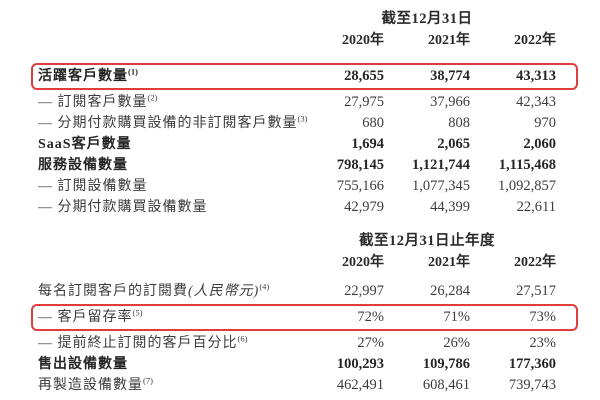  I want to click on table-row: — 訂閱設備數量 755,166 1,077,345 1,092,857, so click(297, 186).